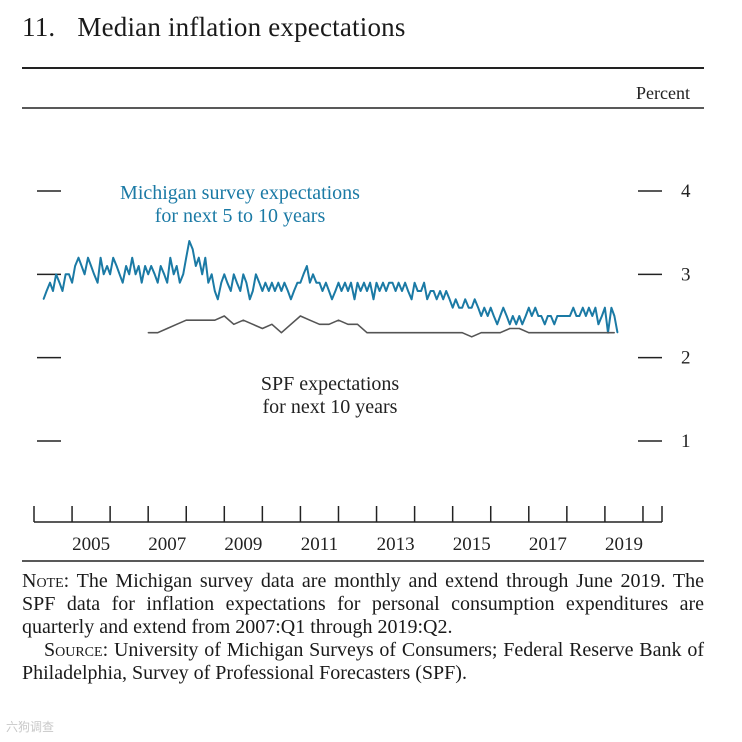  I want to click on series-line-spf, so click(381, 326).